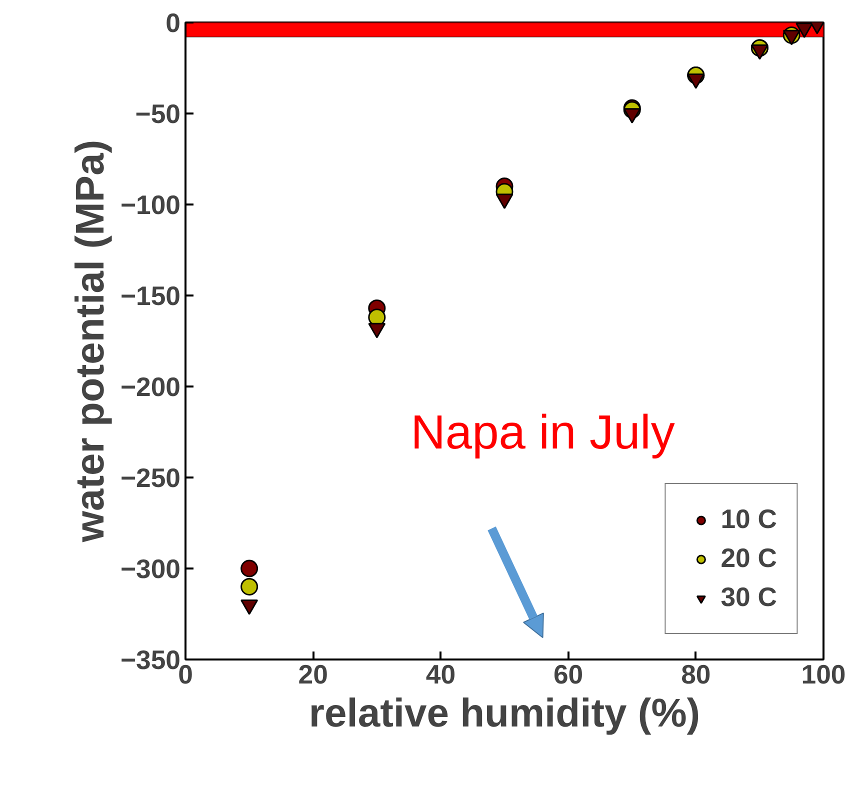 The width and height of the screenshot is (861, 809). What do you see at coordinates (150, 569) in the screenshot?
I see `y-tick-label: −300` at bounding box center [150, 569].